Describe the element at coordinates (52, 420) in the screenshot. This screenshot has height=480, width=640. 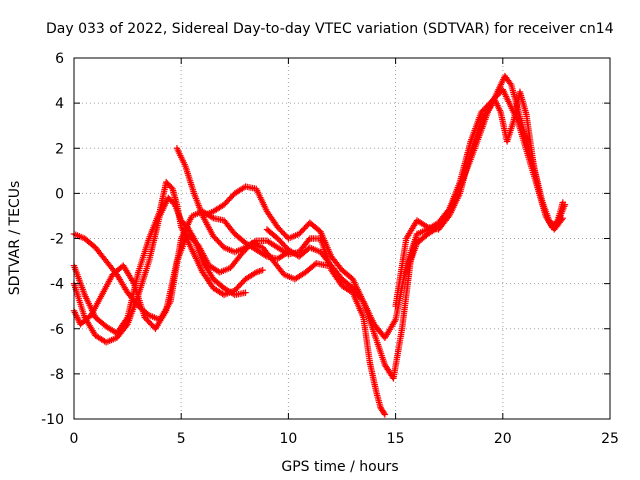
I see `y-tick-label: -10` at that location.